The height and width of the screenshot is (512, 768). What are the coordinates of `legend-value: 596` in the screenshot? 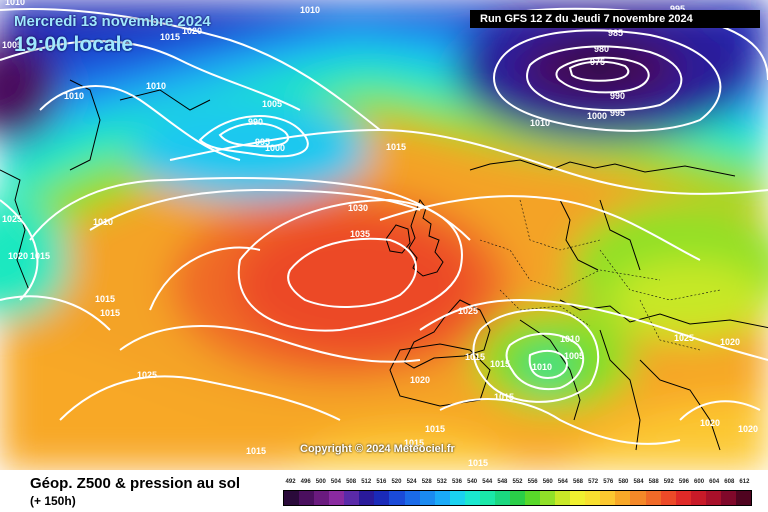 It's located at (683, 482).